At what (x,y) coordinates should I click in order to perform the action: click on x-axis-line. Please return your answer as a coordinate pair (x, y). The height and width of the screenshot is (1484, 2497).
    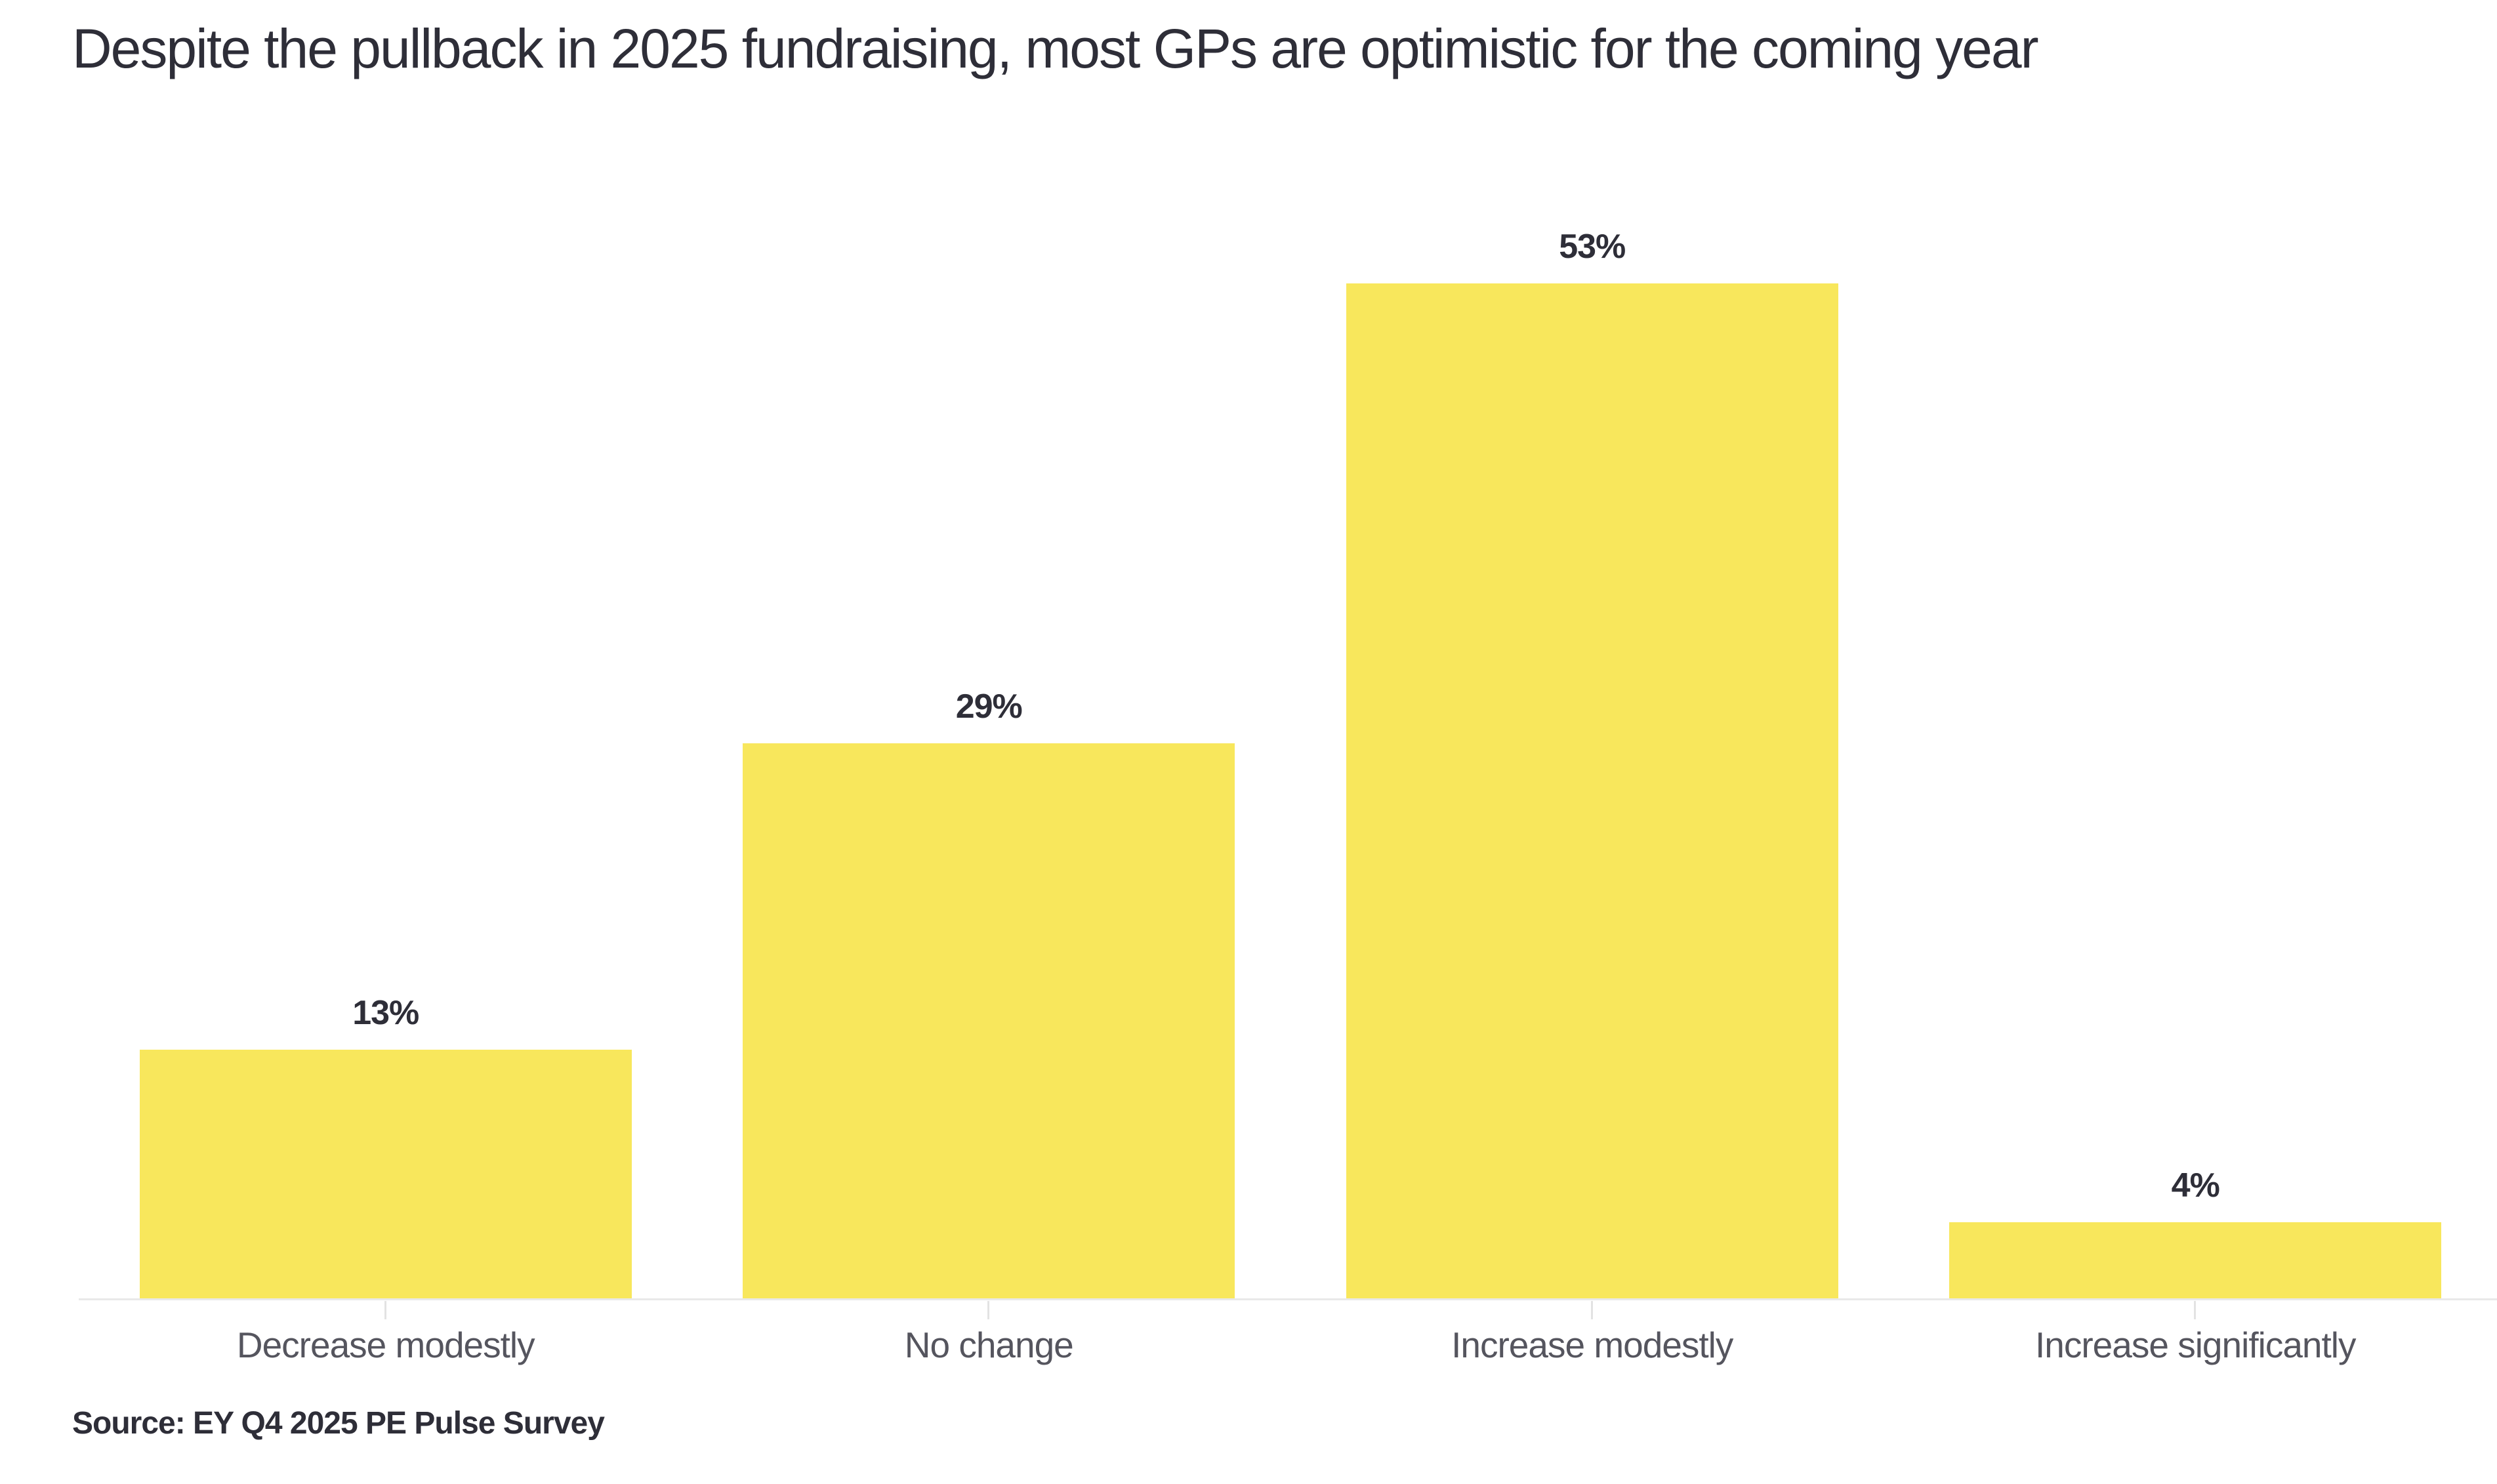
    Looking at the image, I should click on (1288, 1299).